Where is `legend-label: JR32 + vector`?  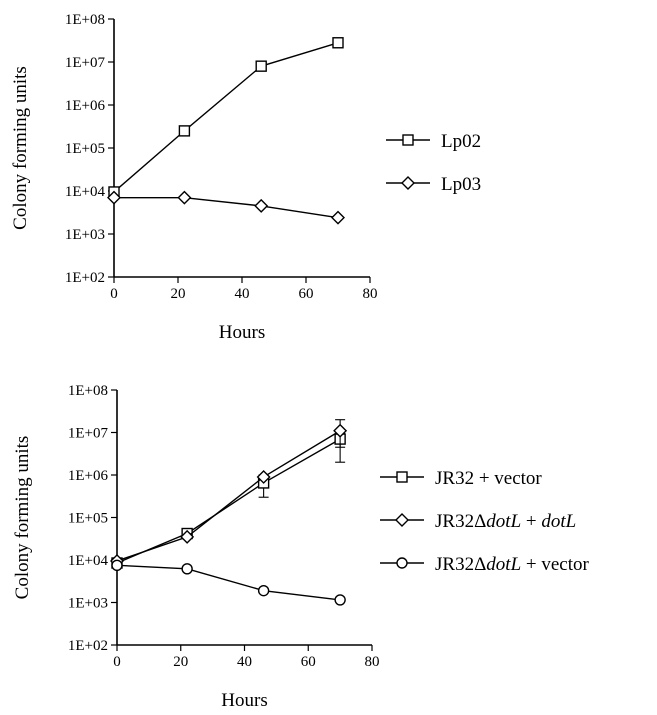 legend-label: JR32 + vector is located at coordinates (488, 478).